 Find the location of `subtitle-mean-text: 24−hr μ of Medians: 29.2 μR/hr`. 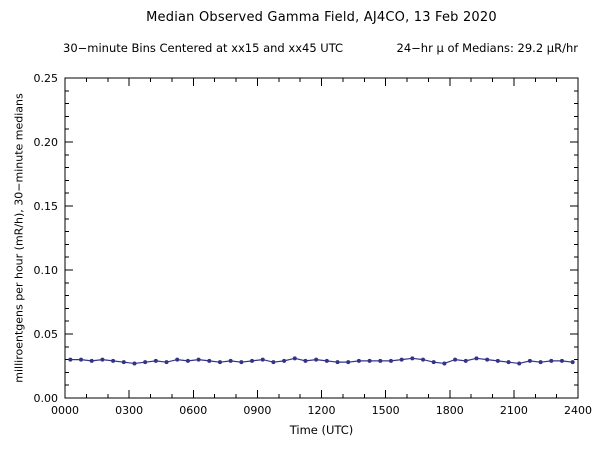

subtitle-mean-text: 24−hr μ of Medians: 29.2 μR/hr is located at coordinates (487, 48).